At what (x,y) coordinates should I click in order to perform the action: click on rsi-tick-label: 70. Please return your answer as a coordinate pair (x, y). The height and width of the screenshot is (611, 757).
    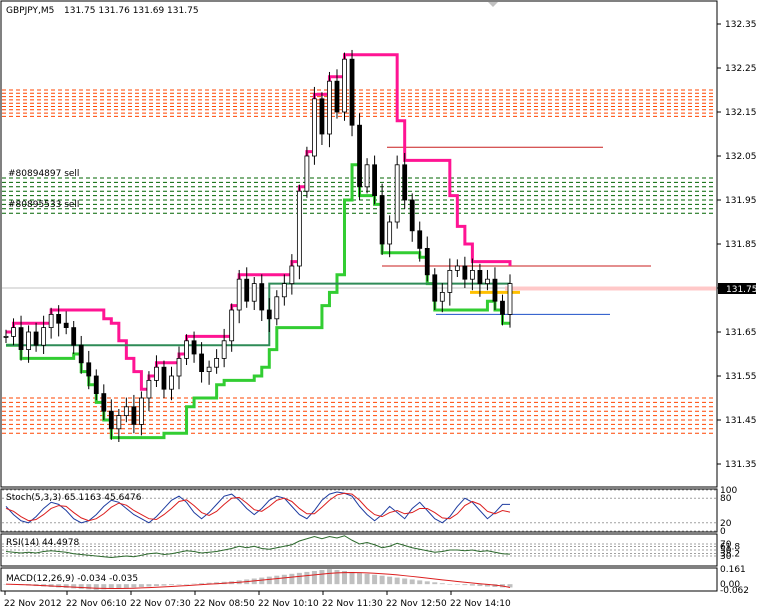
    Looking at the image, I should click on (726, 545).